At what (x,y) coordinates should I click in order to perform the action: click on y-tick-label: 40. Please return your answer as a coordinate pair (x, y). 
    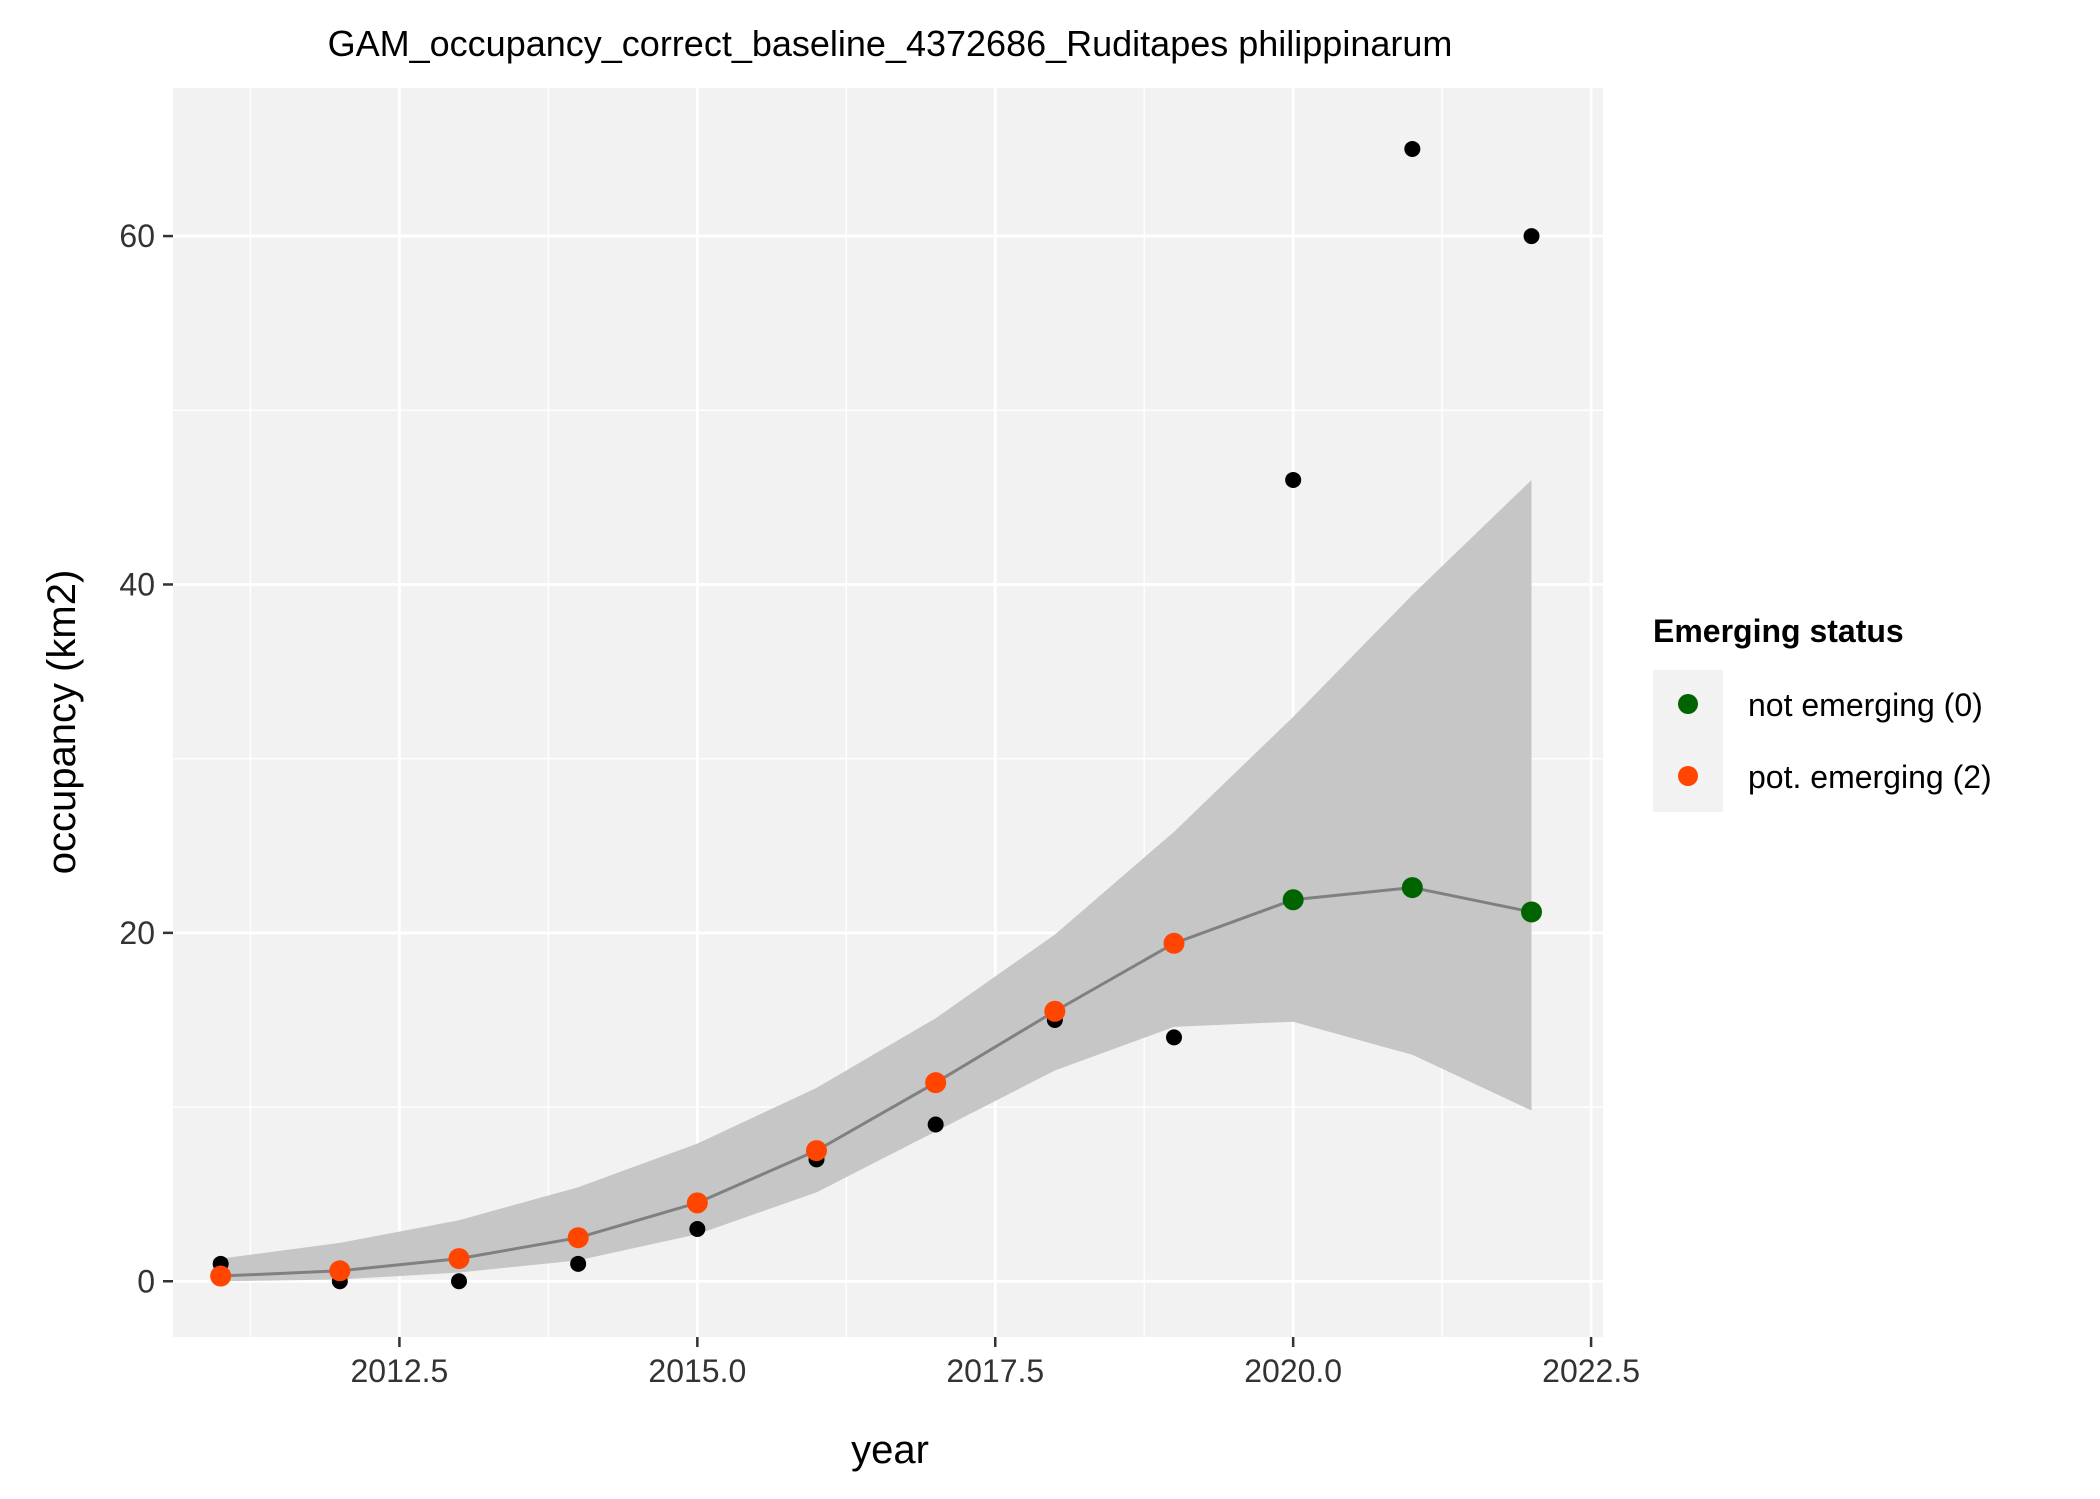
    Looking at the image, I should click on (137, 584).